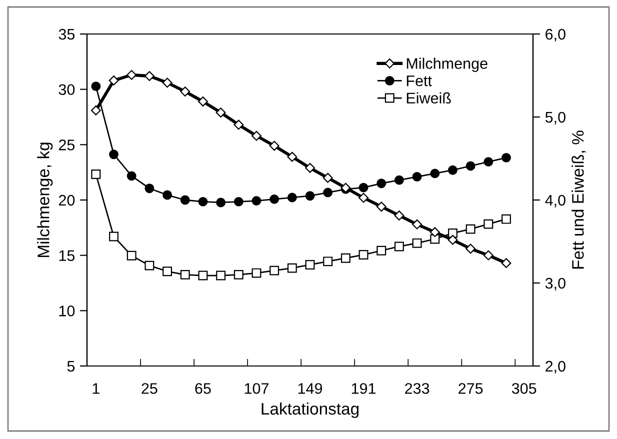 Image resolution: width=617 pixels, height=439 pixels. Describe the element at coordinates (45, 199) in the screenshot. I see `y-axis-title: Milchmenge, kg` at that location.